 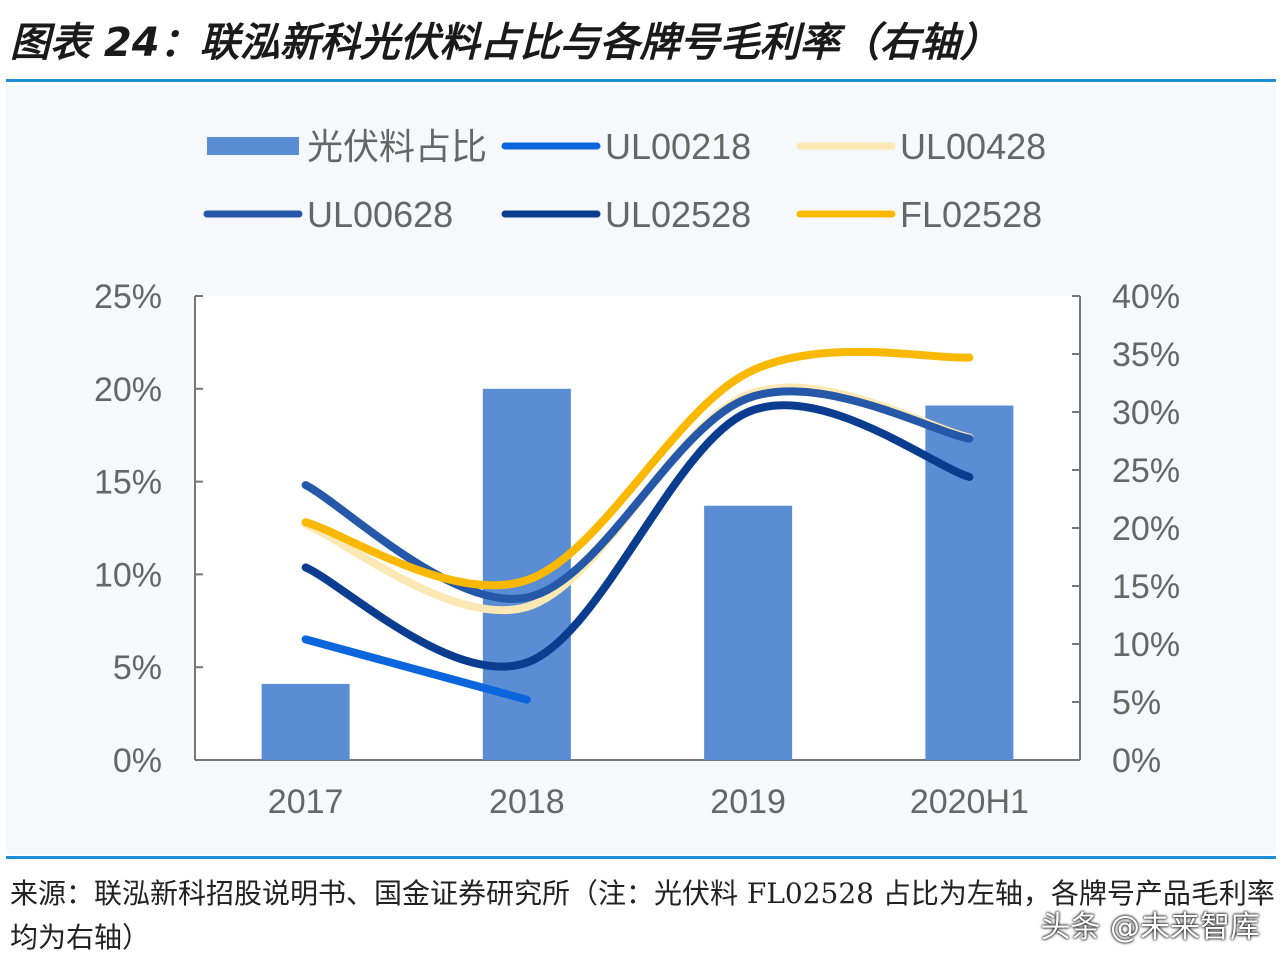 I want to click on legend-label-UL00218: UL00218, so click(x=678, y=146).